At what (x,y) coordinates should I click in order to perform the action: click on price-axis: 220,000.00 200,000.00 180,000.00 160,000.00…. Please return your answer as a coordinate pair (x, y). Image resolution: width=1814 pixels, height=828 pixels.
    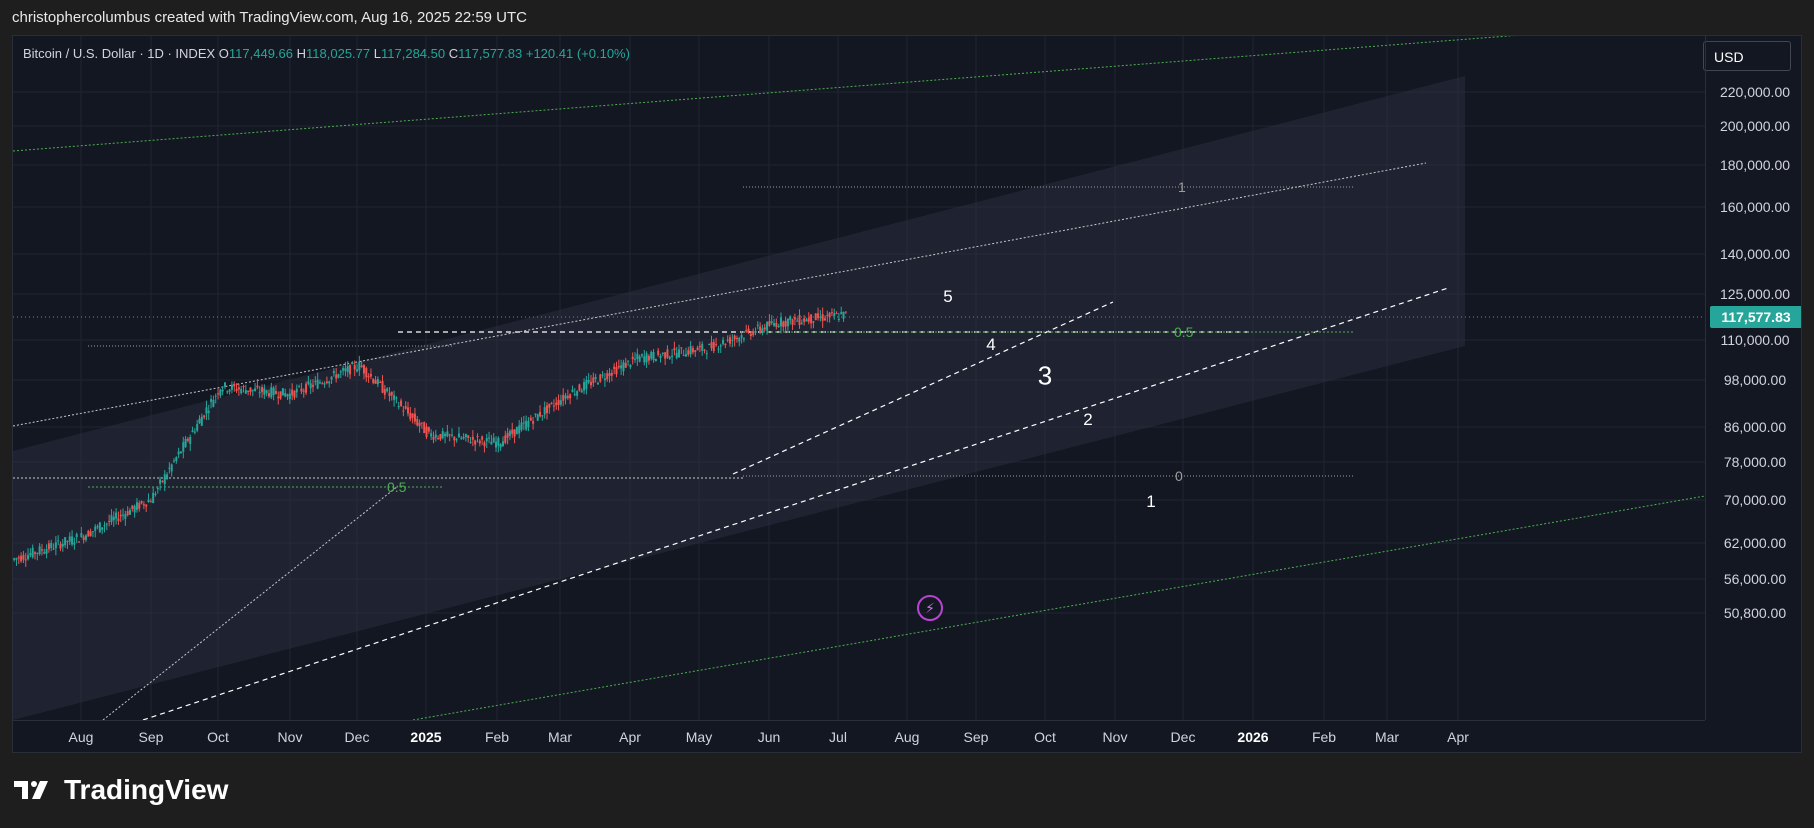
    Looking at the image, I should click on (1753, 378).